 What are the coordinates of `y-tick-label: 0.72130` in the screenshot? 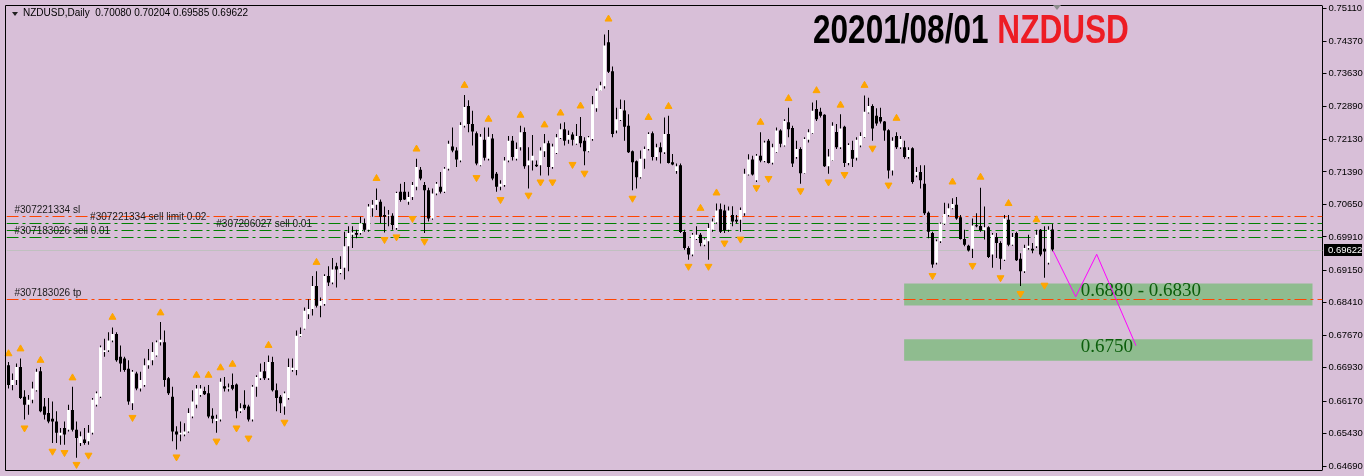 It's located at (1345, 139).